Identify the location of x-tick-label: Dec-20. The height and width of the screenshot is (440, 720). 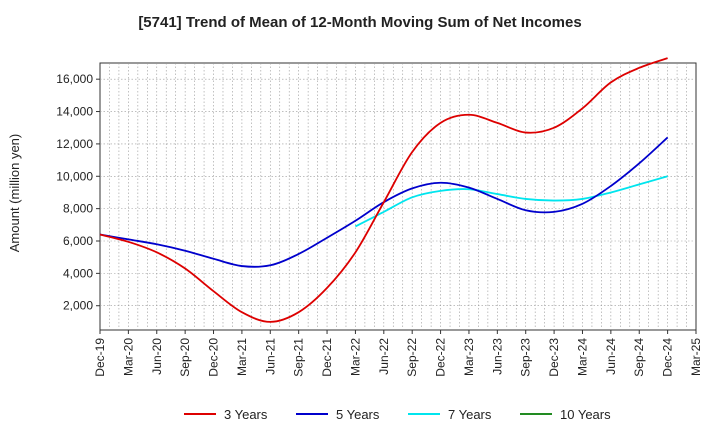
(214, 357).